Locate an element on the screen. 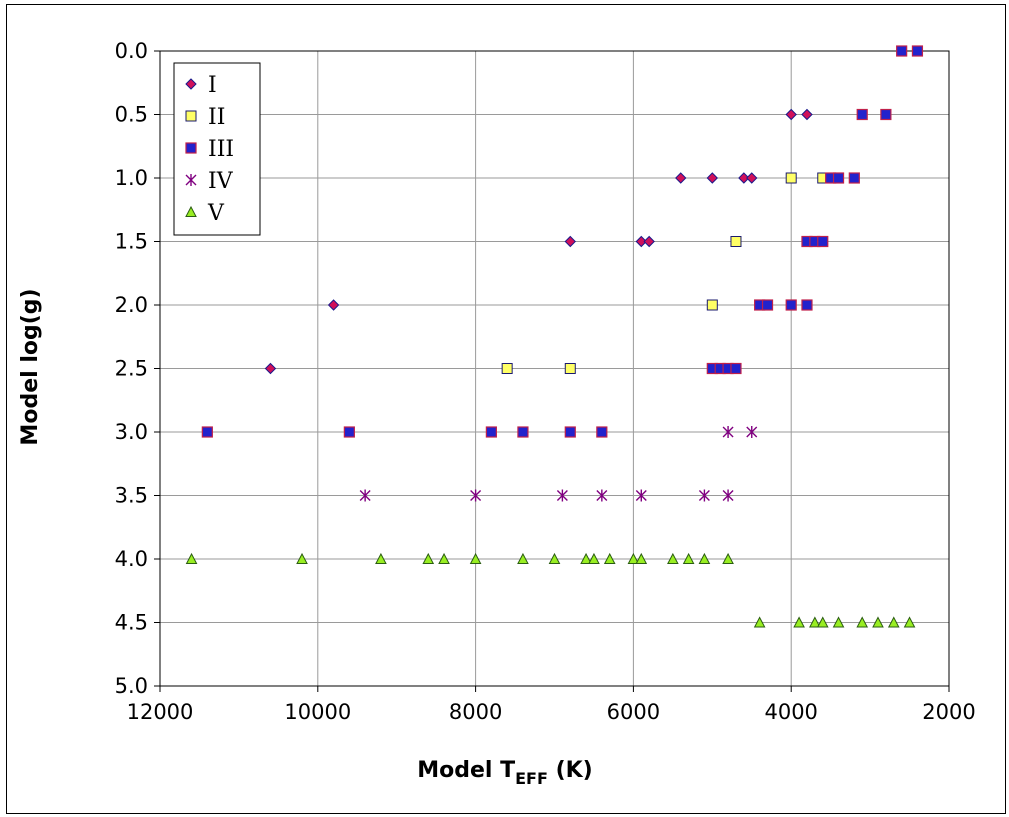 This screenshot has height=817, width=1009. x-axis-title-subscript: EFF is located at coordinates (531, 778).